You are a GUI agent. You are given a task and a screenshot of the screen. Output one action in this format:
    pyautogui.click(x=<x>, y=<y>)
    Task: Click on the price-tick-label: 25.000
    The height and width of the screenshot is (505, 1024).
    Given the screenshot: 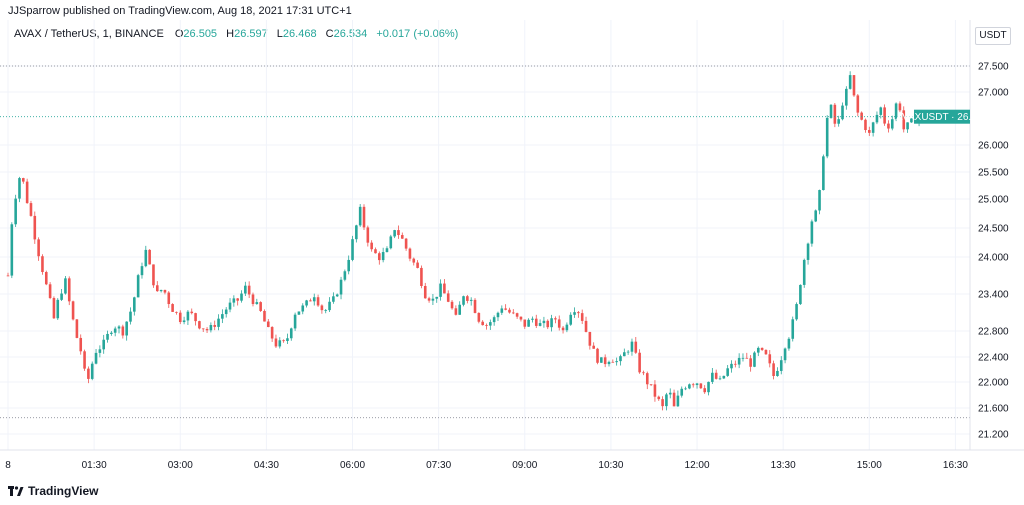 What is the action you would take?
    pyautogui.click(x=993, y=200)
    